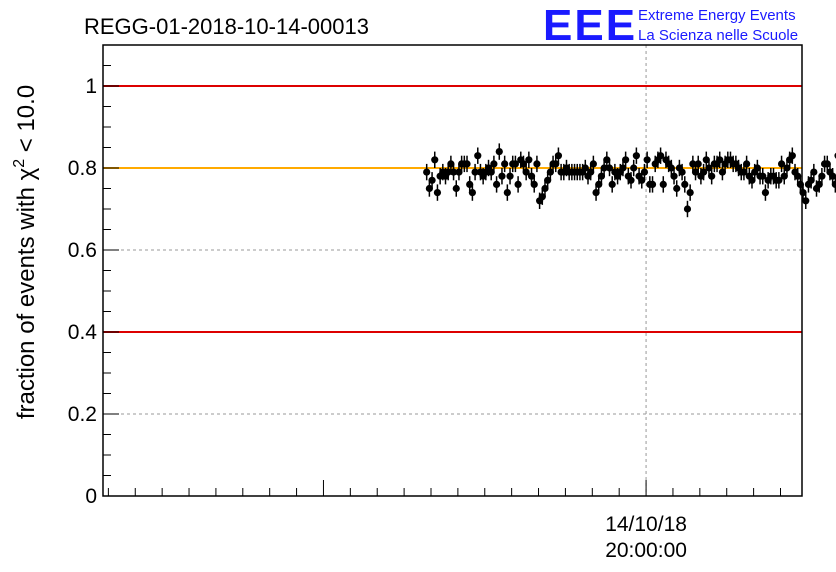 This screenshot has width=836, height=572. Describe the element at coordinates (590, 25) in the screenshot. I see `eee-logo-text: EEE` at that location.